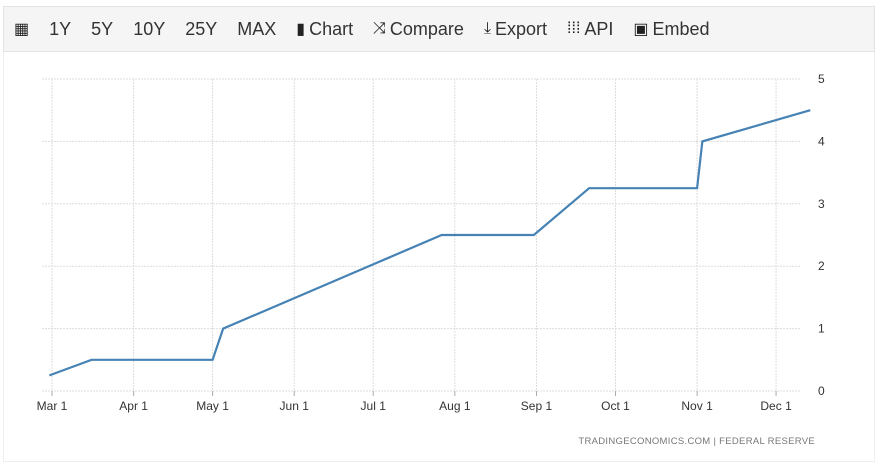 This screenshot has width=875, height=464. I want to click on button-label: 25Y, so click(201, 28).